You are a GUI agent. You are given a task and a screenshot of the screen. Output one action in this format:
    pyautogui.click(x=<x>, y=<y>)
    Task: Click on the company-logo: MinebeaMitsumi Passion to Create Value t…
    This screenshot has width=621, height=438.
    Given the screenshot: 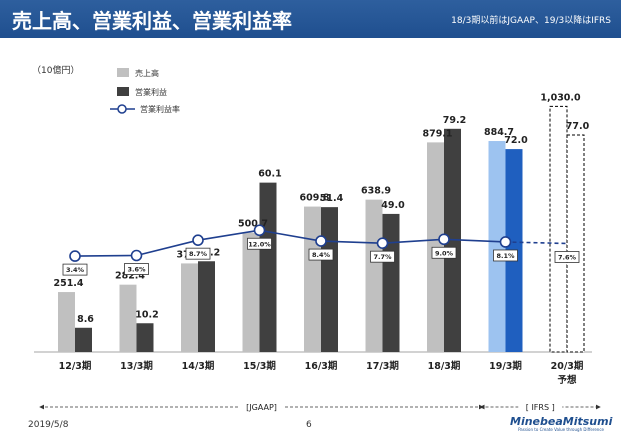 What is the action you would take?
    pyautogui.click(x=561, y=424)
    